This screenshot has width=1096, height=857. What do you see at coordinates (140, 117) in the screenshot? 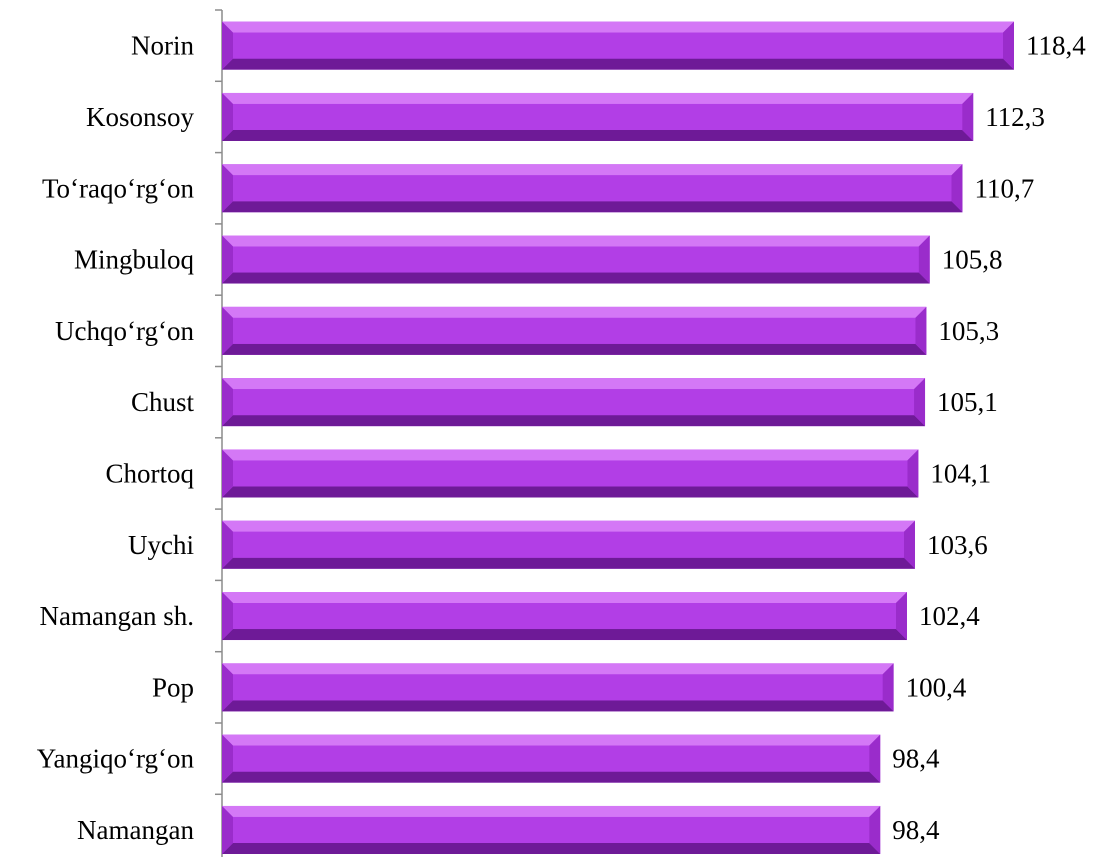
I see `category-label: Kosonsoy` at bounding box center [140, 117].